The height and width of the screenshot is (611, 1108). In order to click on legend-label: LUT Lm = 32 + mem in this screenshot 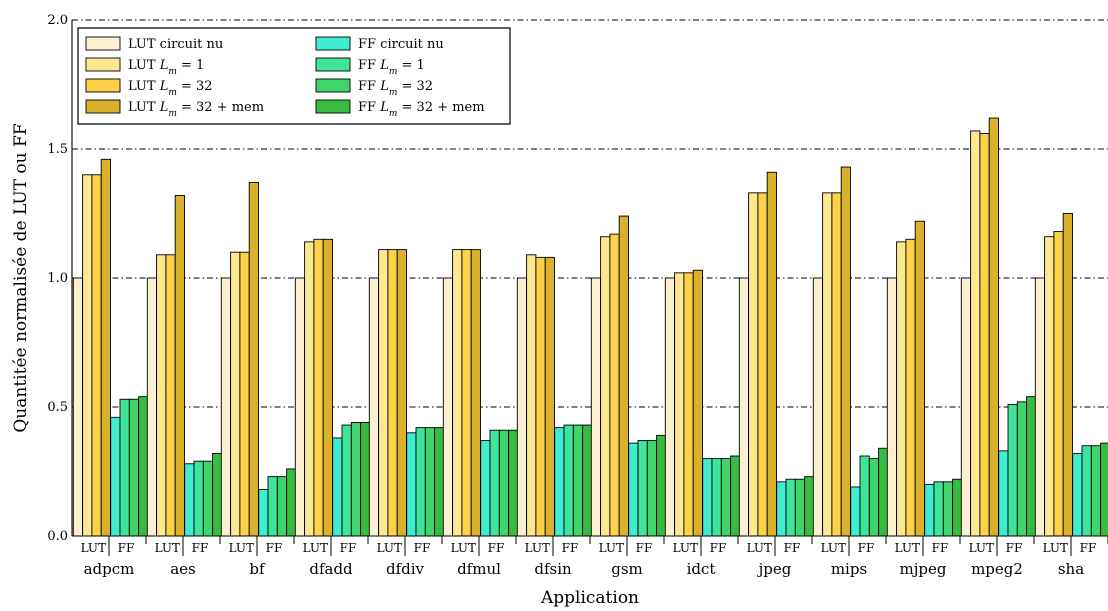, I will do `click(196, 109)`.